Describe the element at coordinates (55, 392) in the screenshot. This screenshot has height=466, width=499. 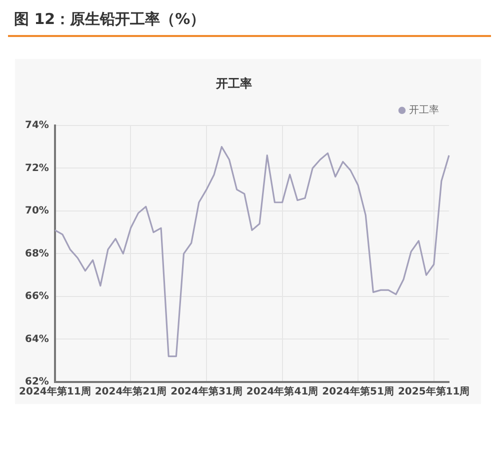
I see `x-tick-label: 2024年第11周` at that location.